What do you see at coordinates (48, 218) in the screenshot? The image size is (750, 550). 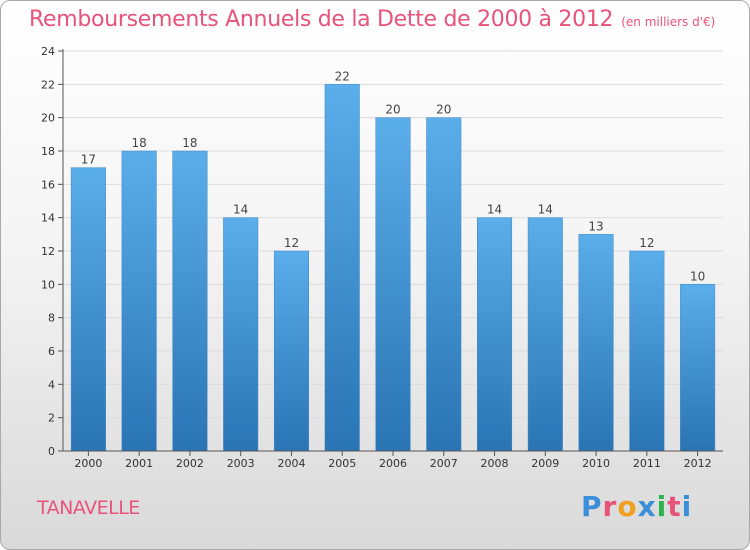 I see `y-tick-label: 14` at bounding box center [48, 218].